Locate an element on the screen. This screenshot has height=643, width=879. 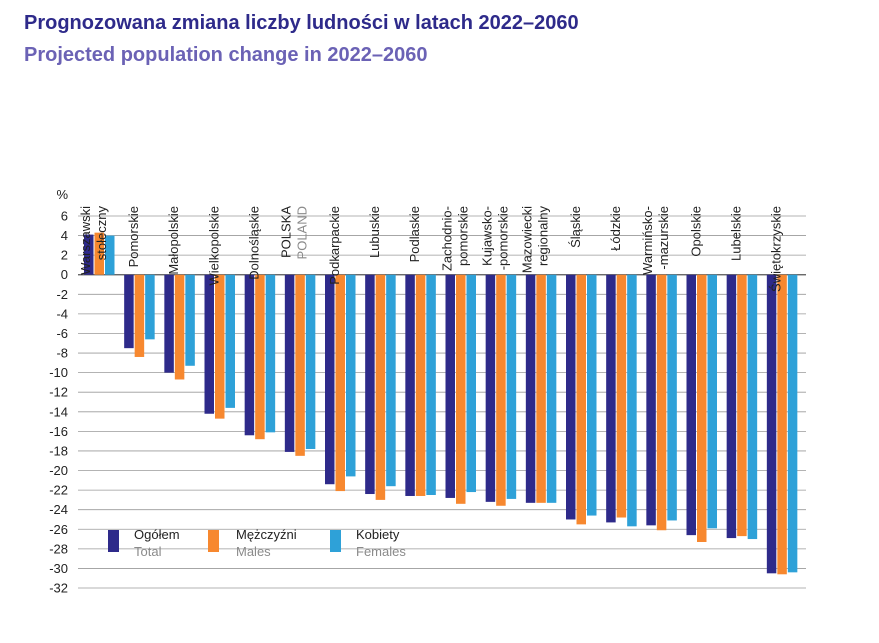
category-label: Dolnośląskie is located at coordinates (253, 243).